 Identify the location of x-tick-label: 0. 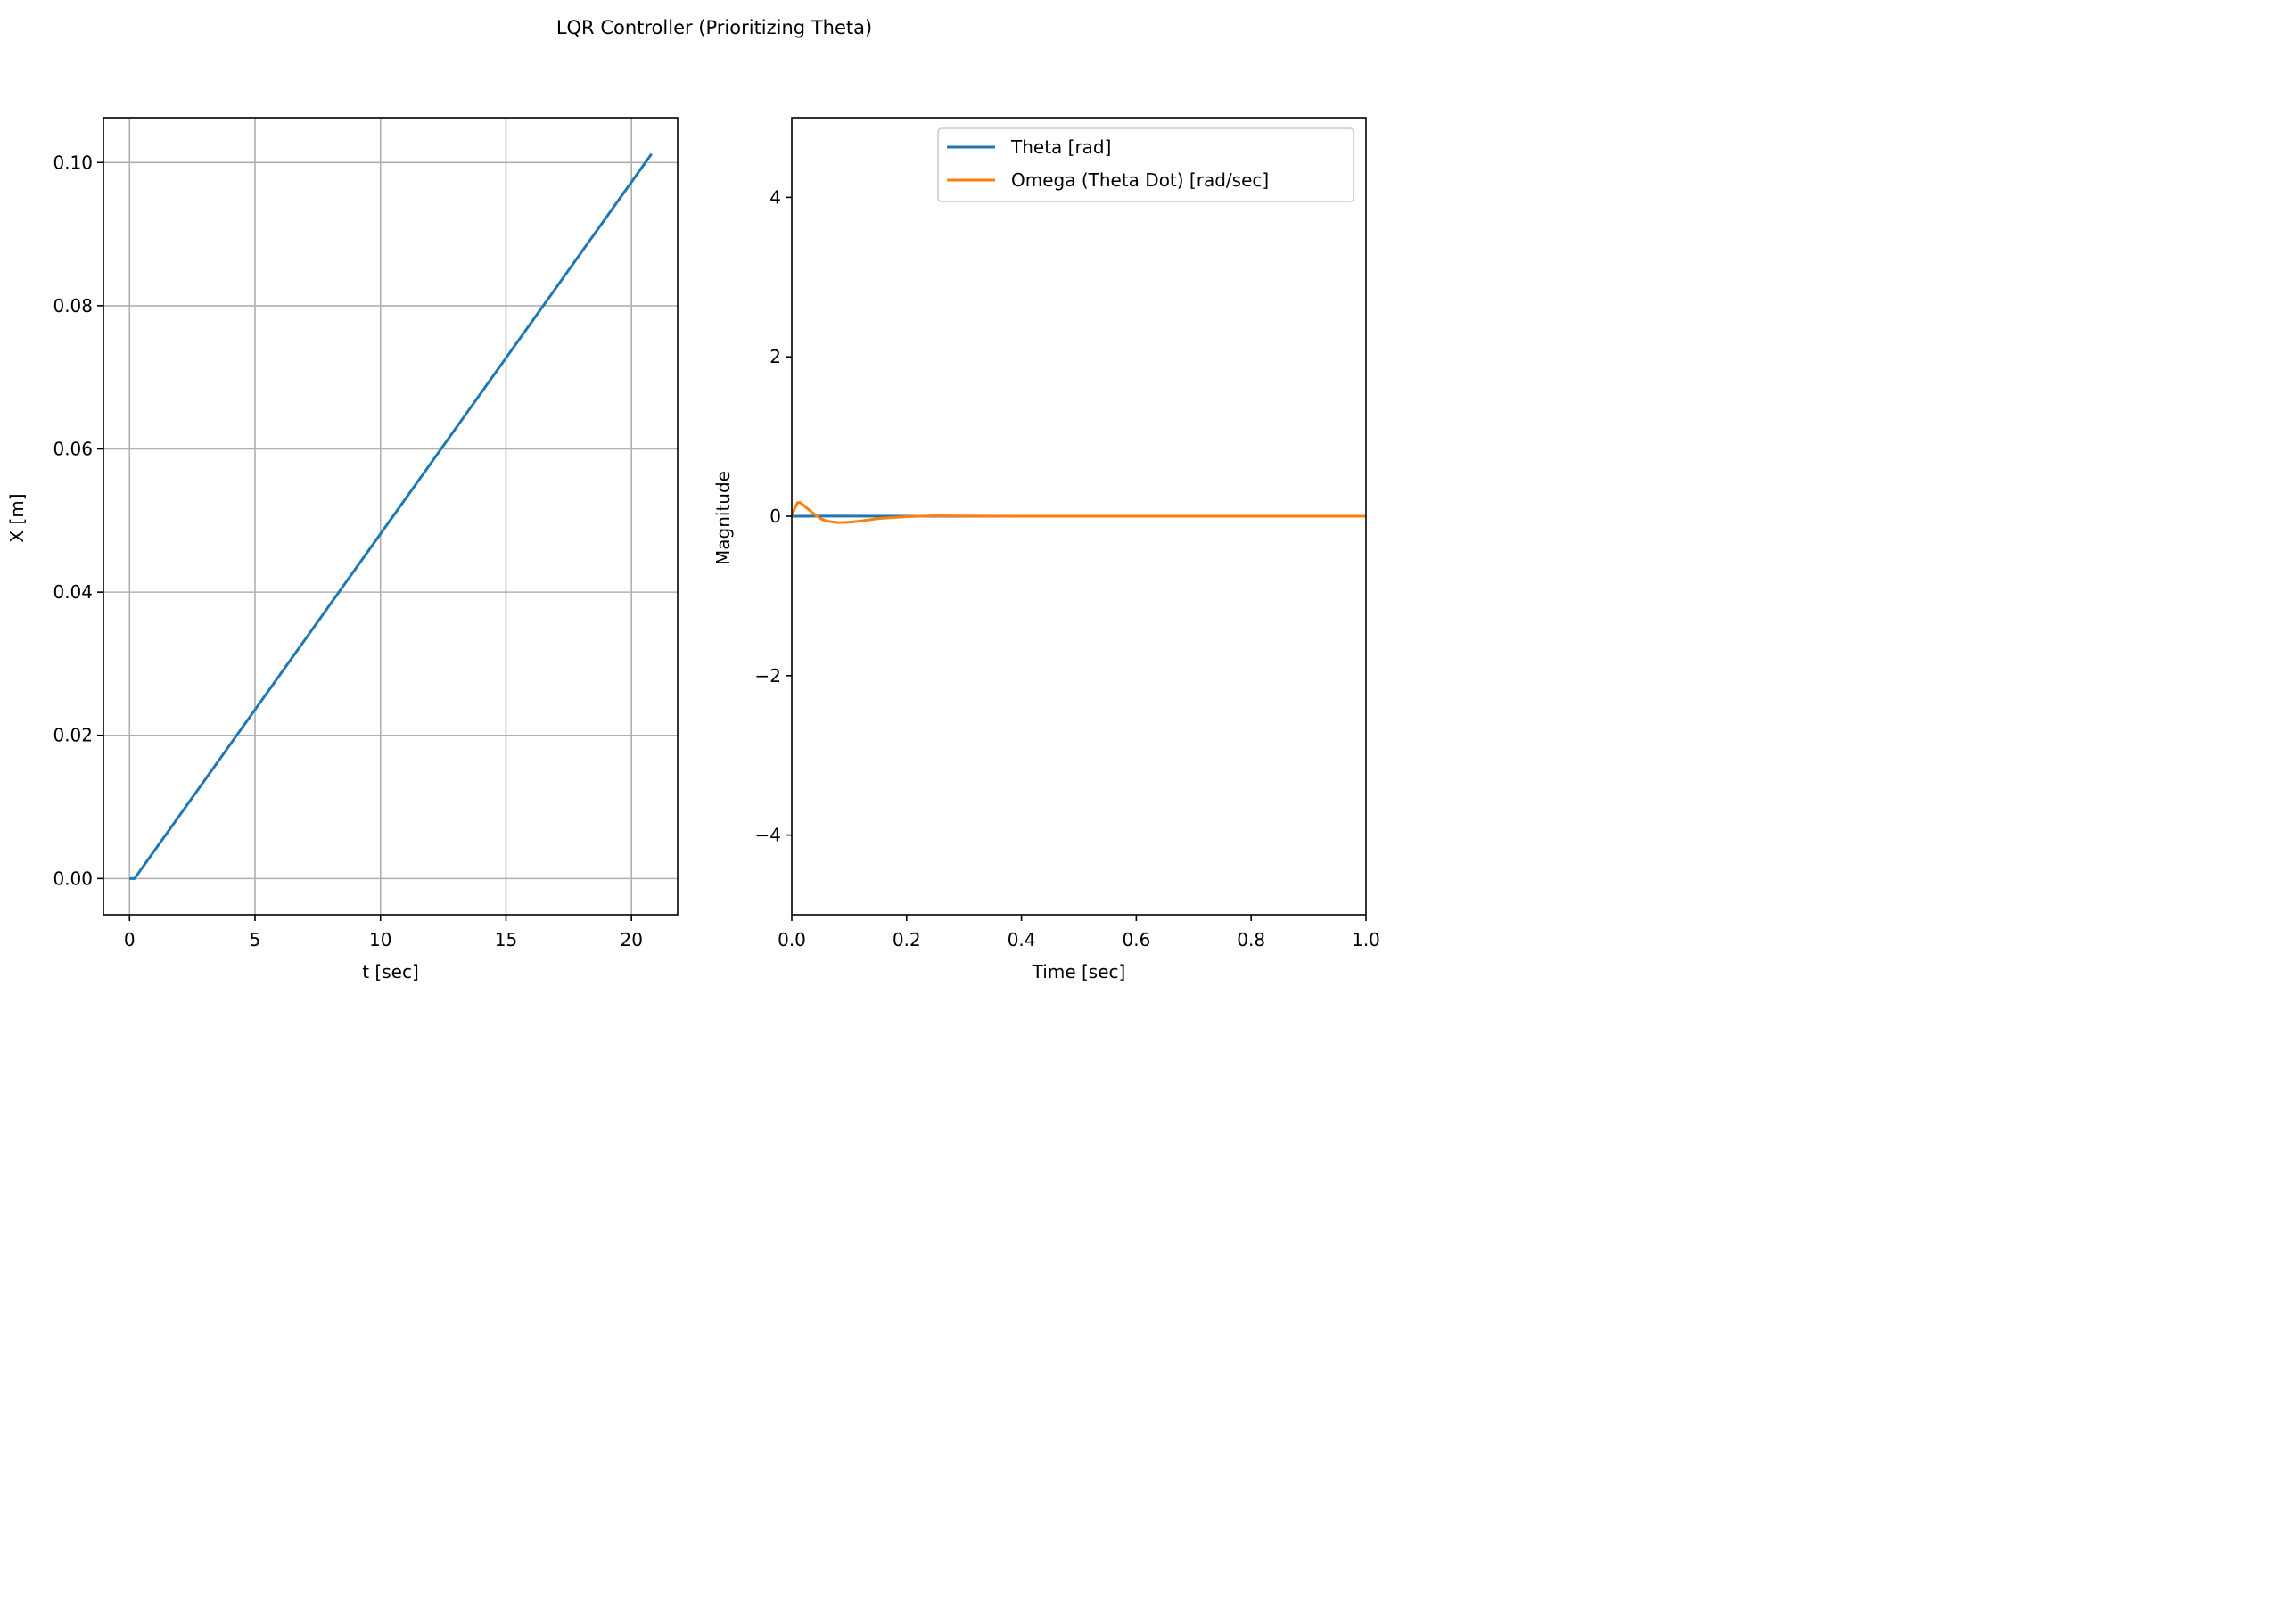
(130, 939).